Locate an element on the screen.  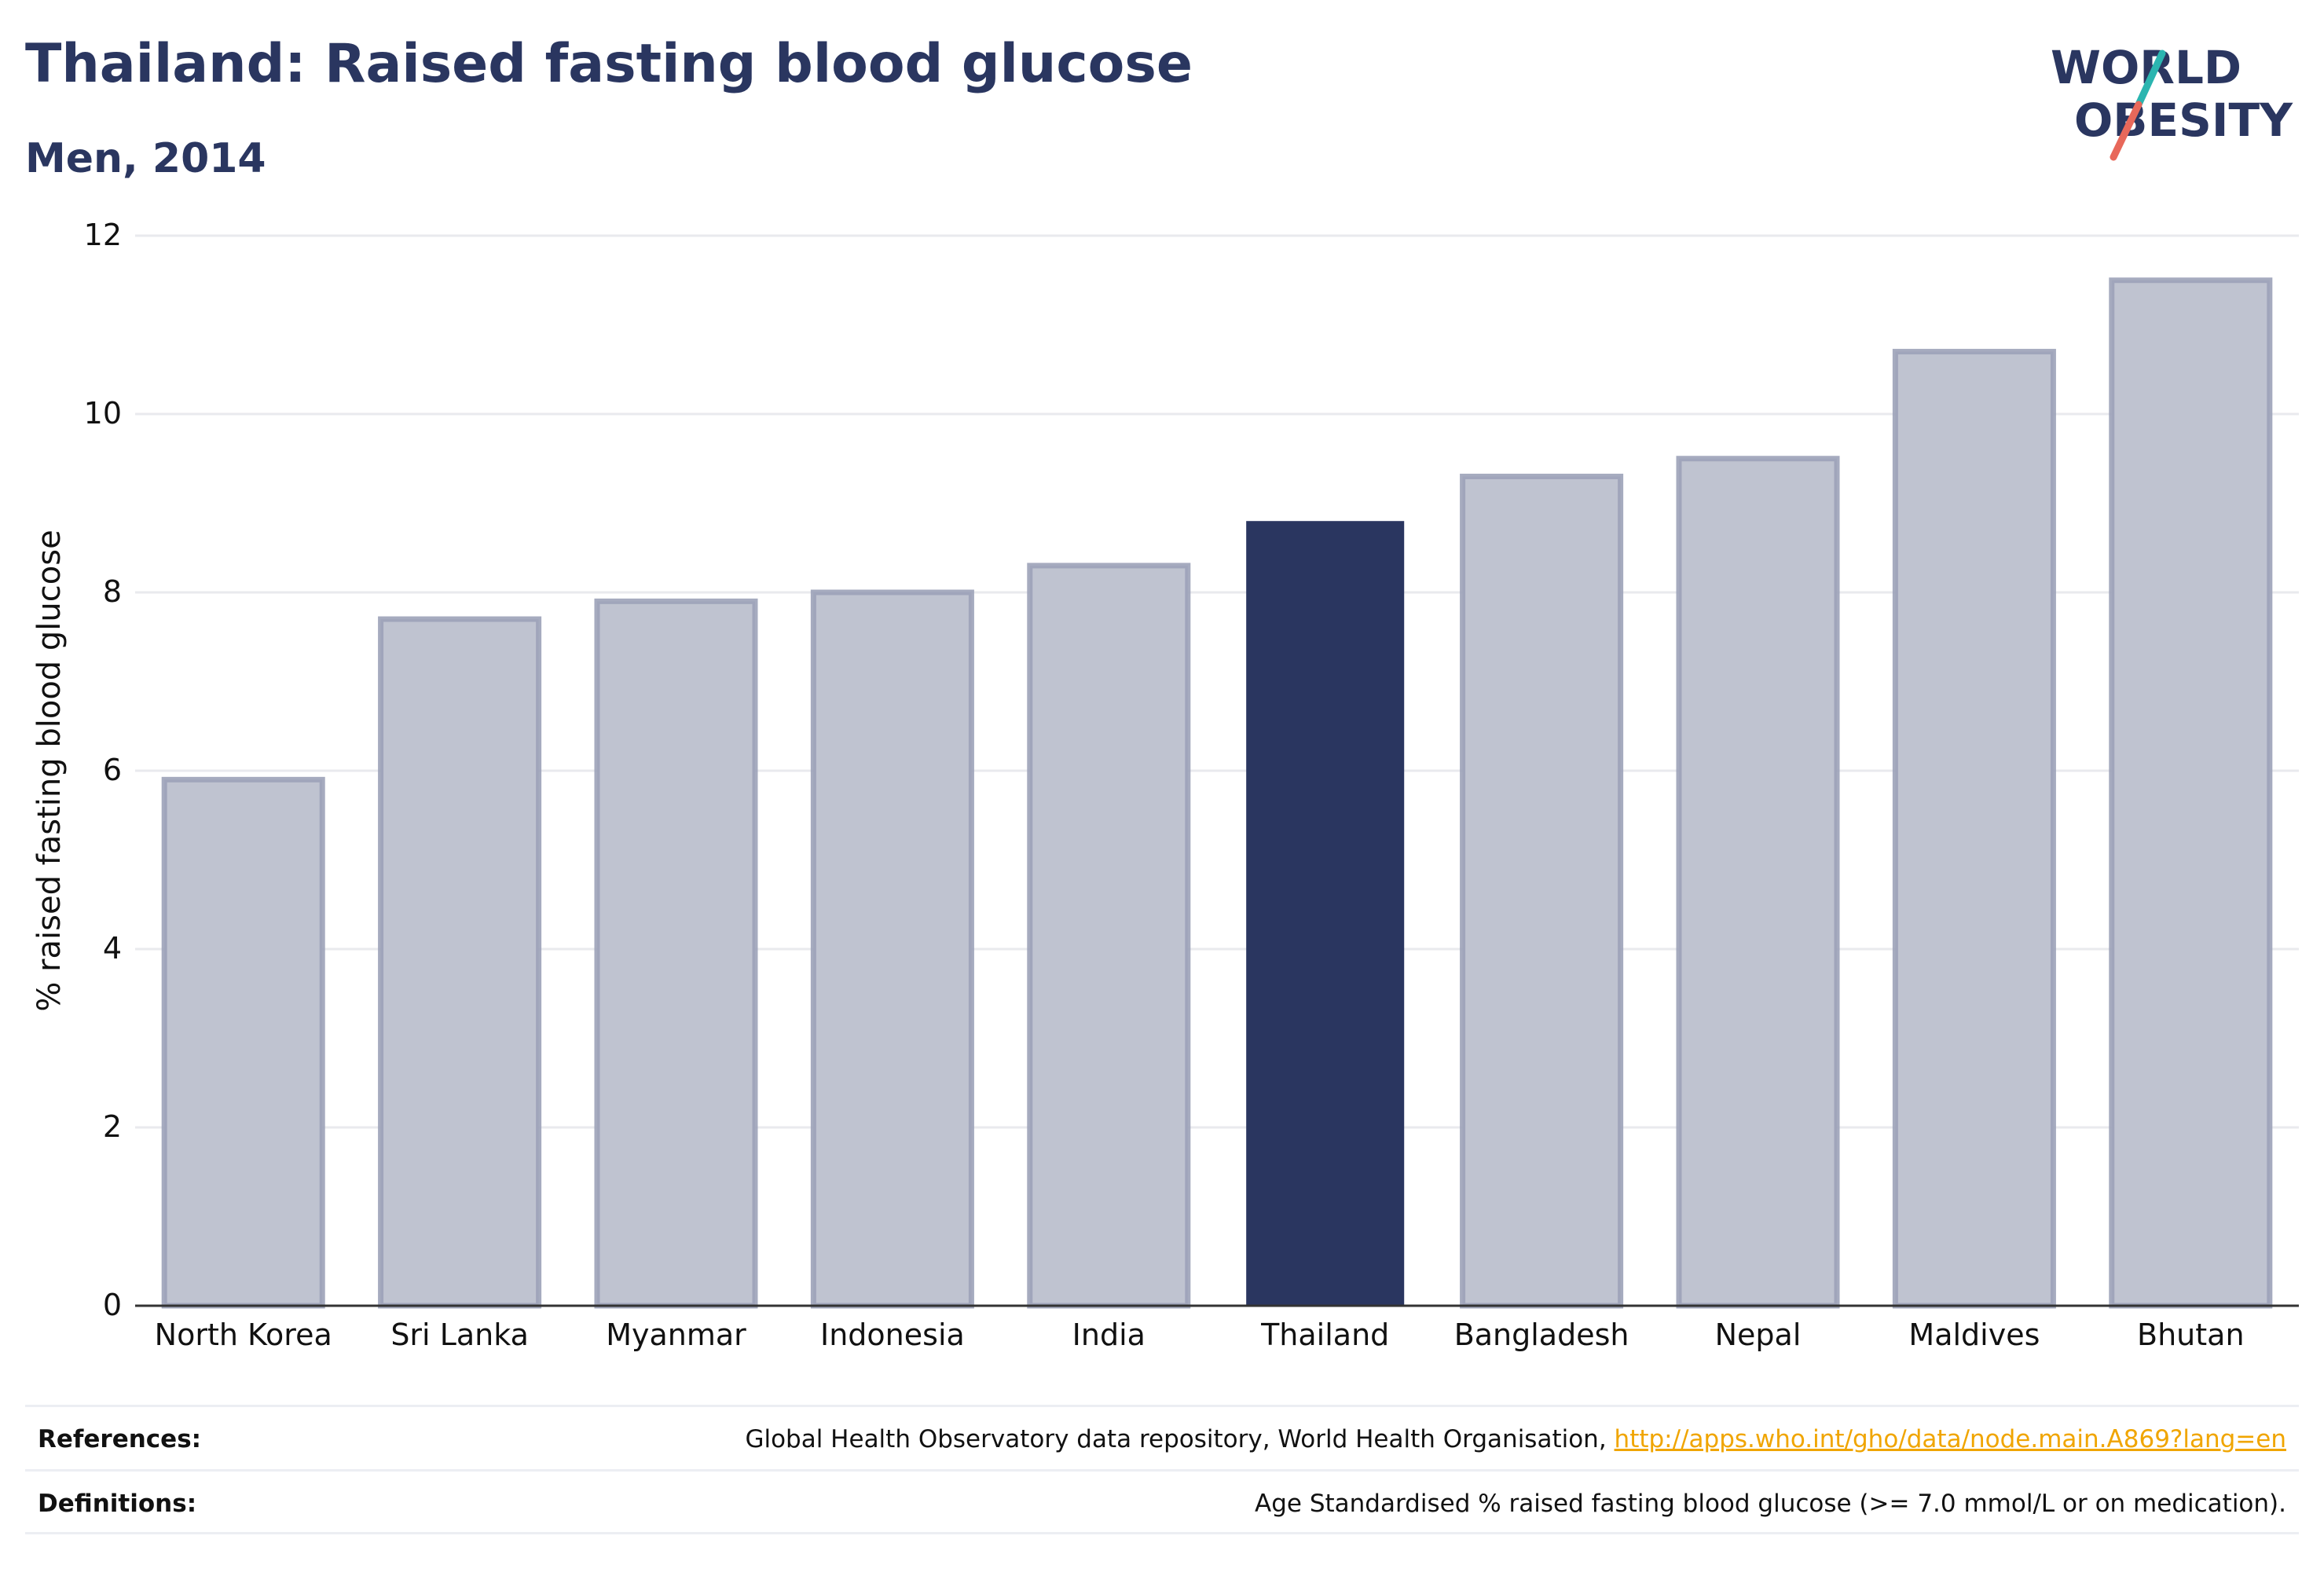
x-tick-label: Myanmar is located at coordinates (676, 1335).